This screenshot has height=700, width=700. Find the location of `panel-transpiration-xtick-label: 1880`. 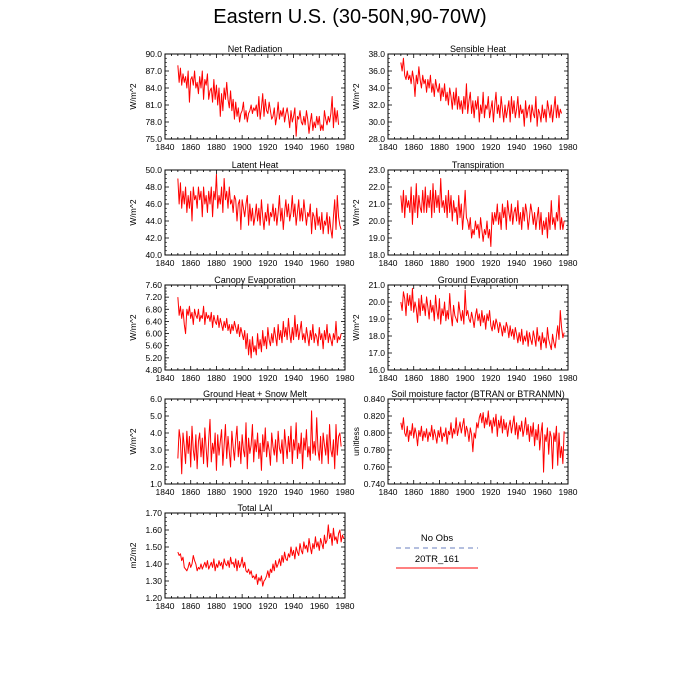

panel-transpiration-xtick-label: 1880 is located at coordinates (439, 263).